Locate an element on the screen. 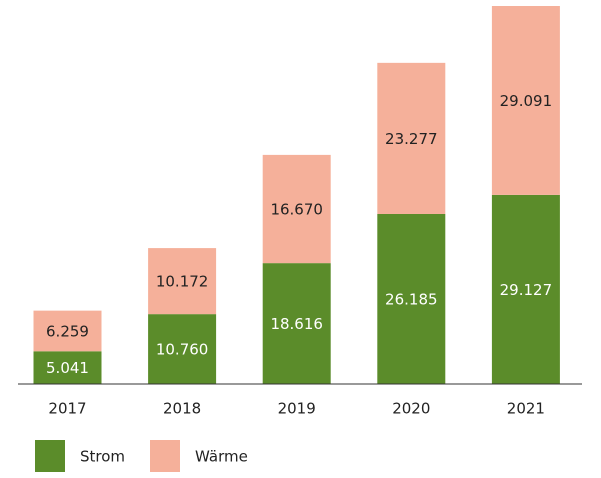 The width and height of the screenshot is (601, 478). x-tick-label: 2018 is located at coordinates (182, 409).